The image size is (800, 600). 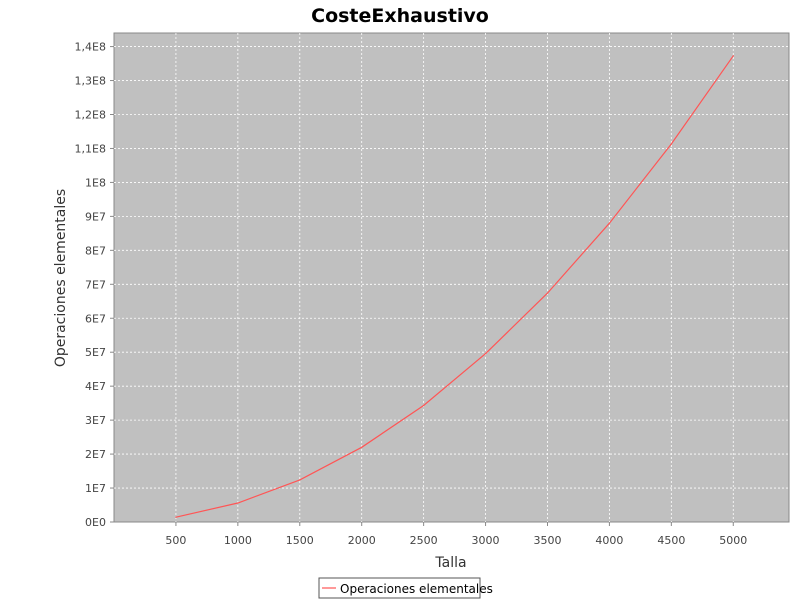 I want to click on x-tick-label: 3000, so click(x=486, y=540).